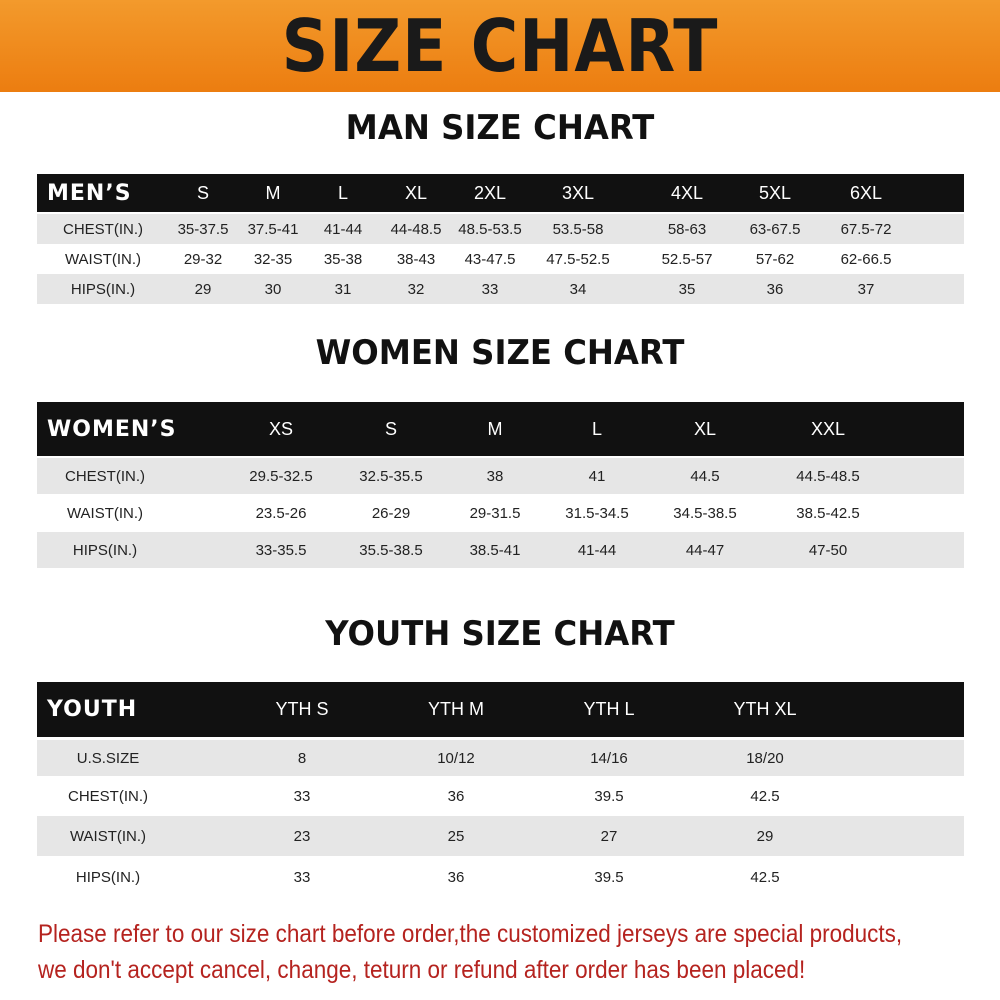 This screenshot has width=1000, height=1000. I want to click on table-label: YOUTH, so click(92, 709).